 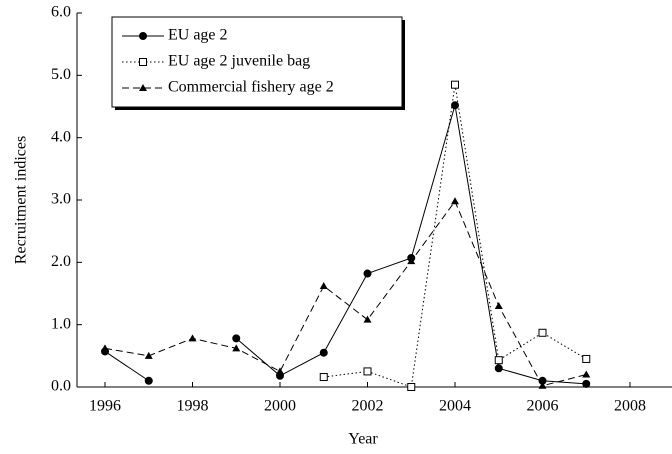 What do you see at coordinates (543, 406) in the screenshot?
I see `x-tick-label: 2006` at bounding box center [543, 406].